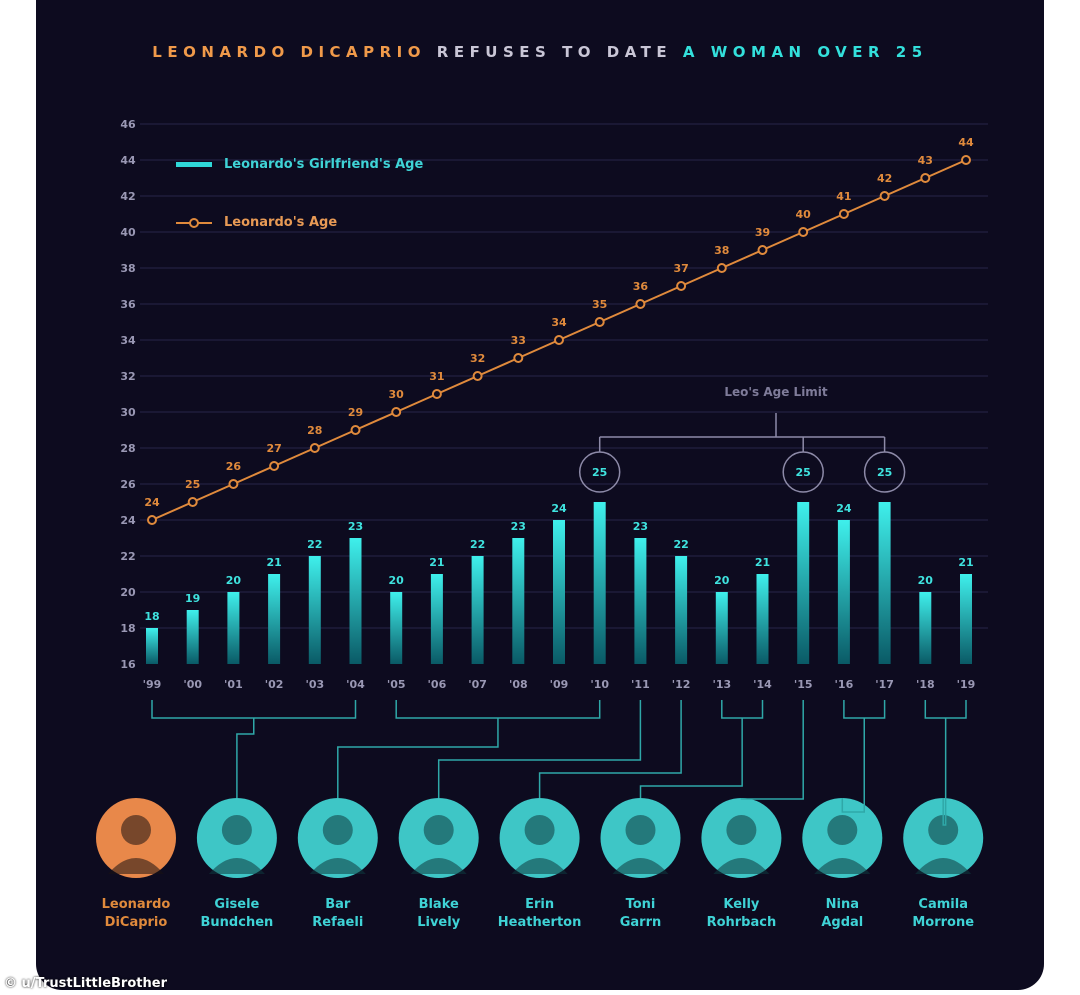 The height and width of the screenshot is (995, 1080). Describe the element at coordinates (194, 223) in the screenshot. I see `legend-swatch-dot` at that location.